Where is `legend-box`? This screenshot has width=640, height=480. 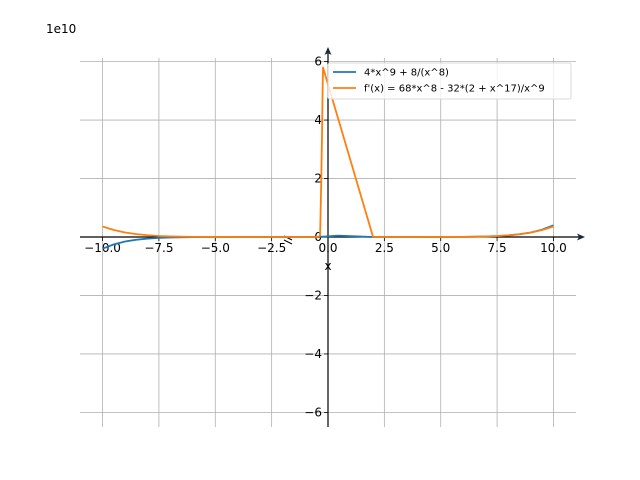 legend-box is located at coordinates (449, 81).